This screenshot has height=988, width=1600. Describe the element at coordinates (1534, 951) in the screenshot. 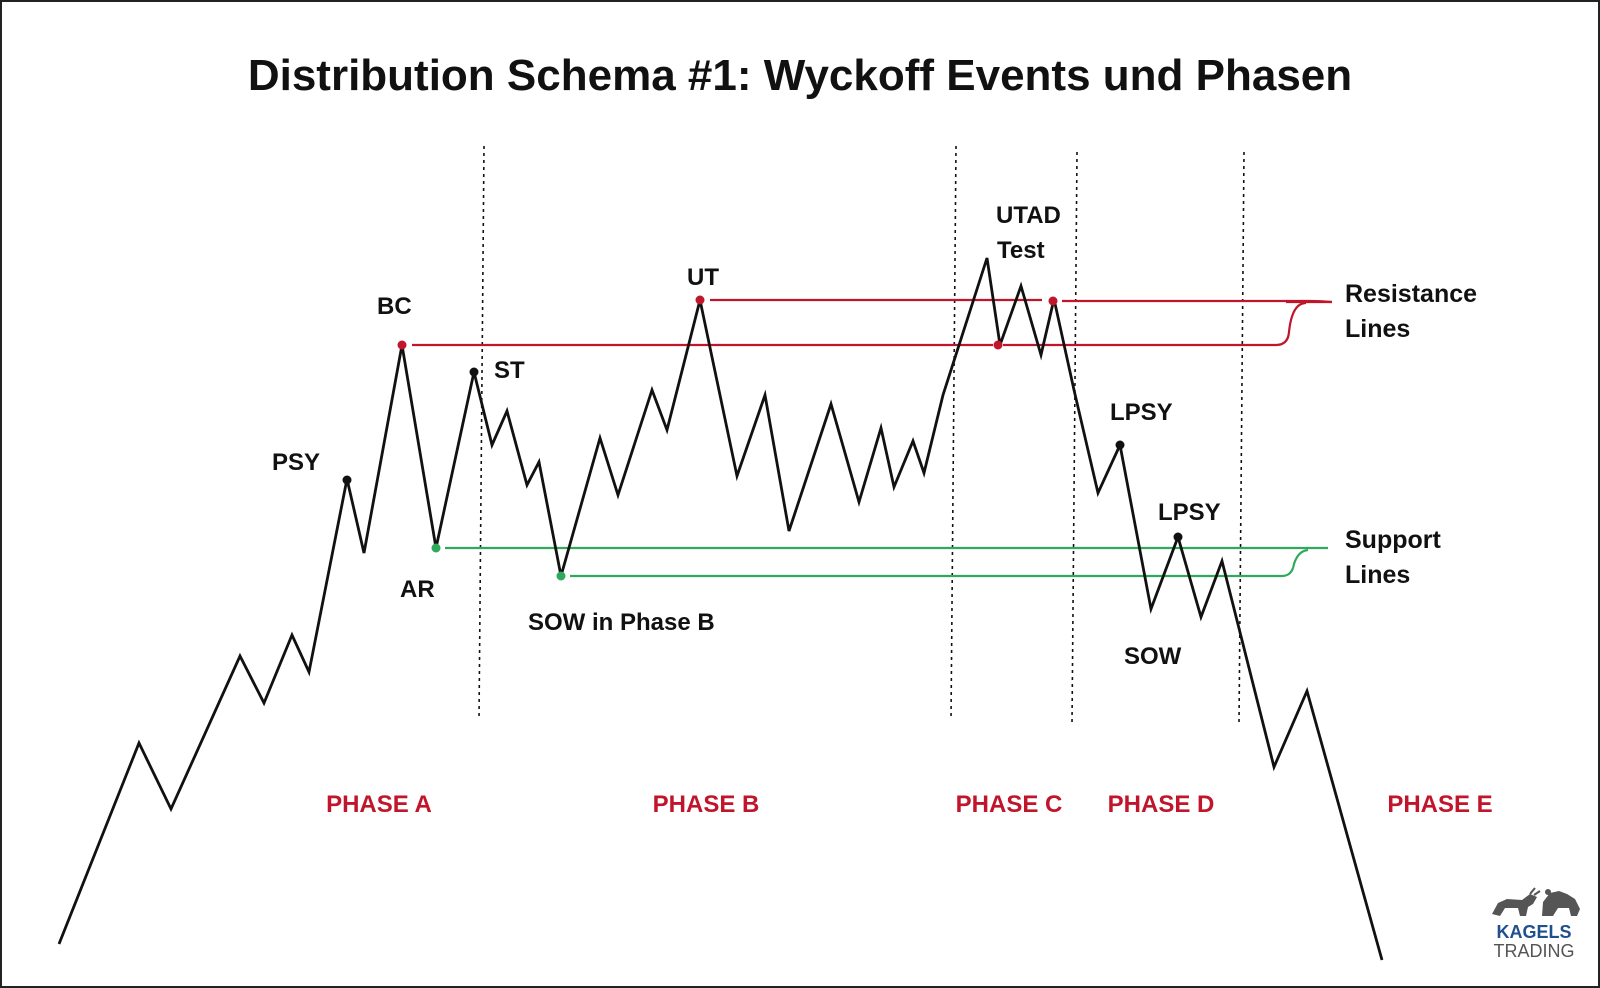

I see `logo-brand-bottom: TRADING` at that location.